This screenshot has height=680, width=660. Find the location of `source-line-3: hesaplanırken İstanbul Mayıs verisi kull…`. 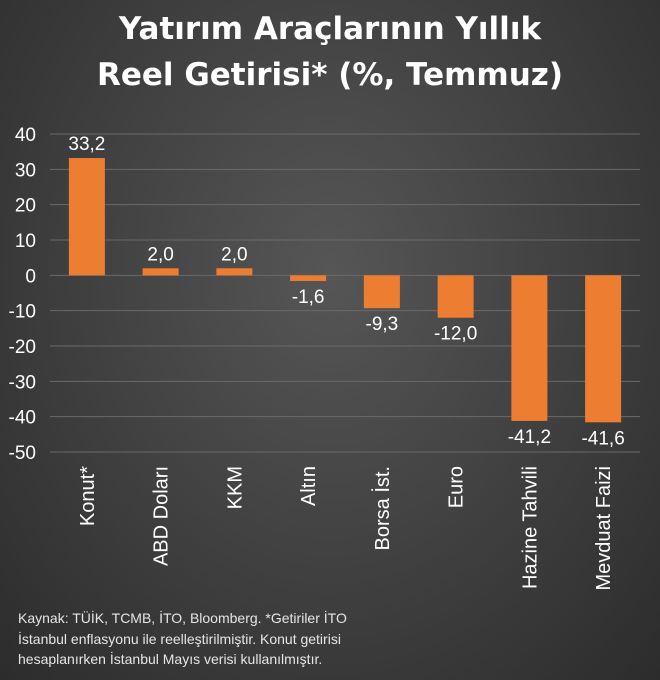

source-line-3: hesaplanırken İstanbul Mayıs verisi kull… is located at coordinates (170, 659).